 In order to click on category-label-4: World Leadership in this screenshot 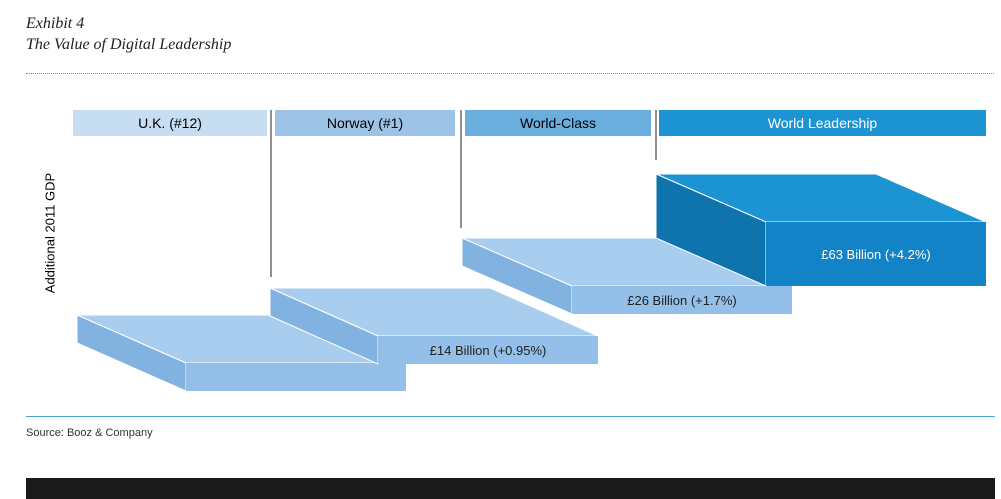, I will do `click(823, 123)`.